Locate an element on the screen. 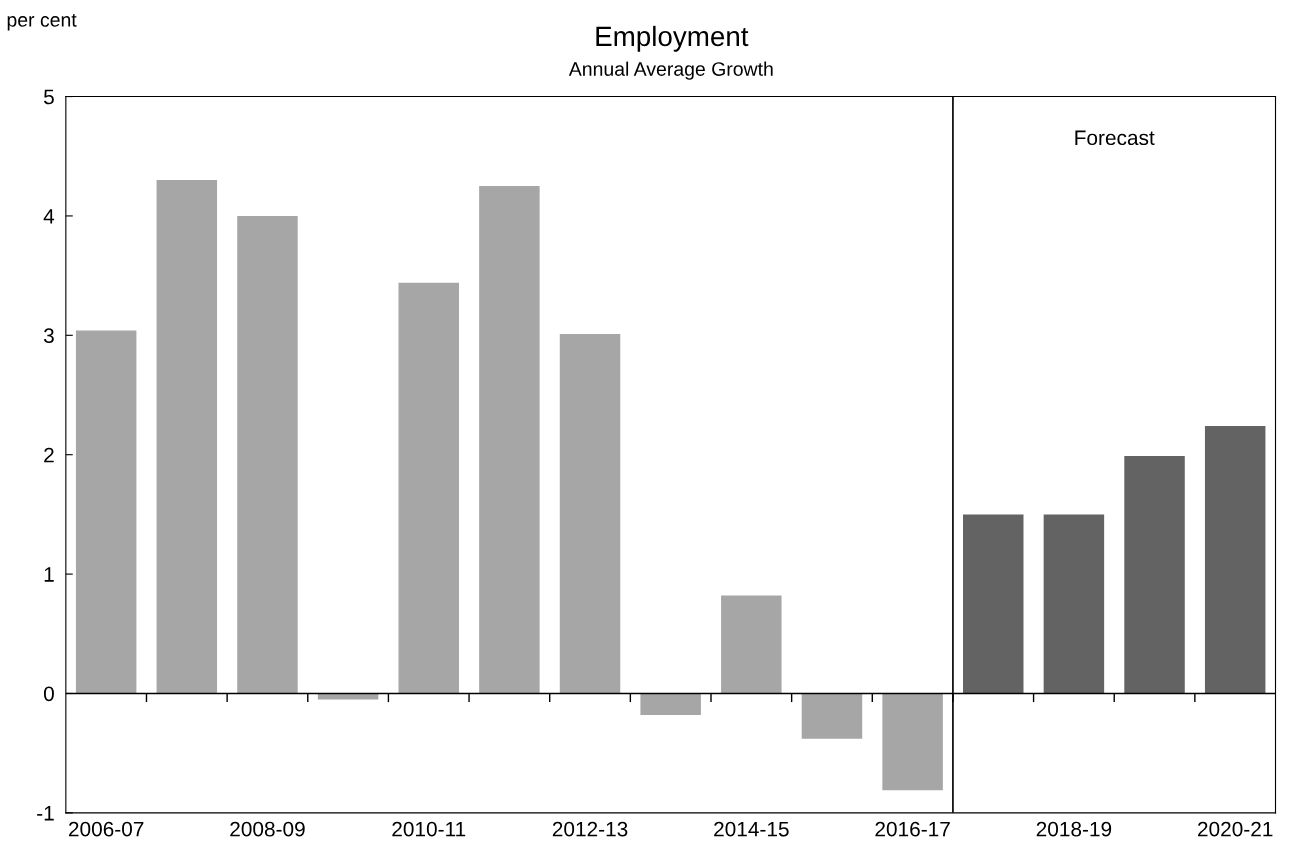 The image size is (1291, 862). annotation: Forecast is located at coordinates (1115, 138).